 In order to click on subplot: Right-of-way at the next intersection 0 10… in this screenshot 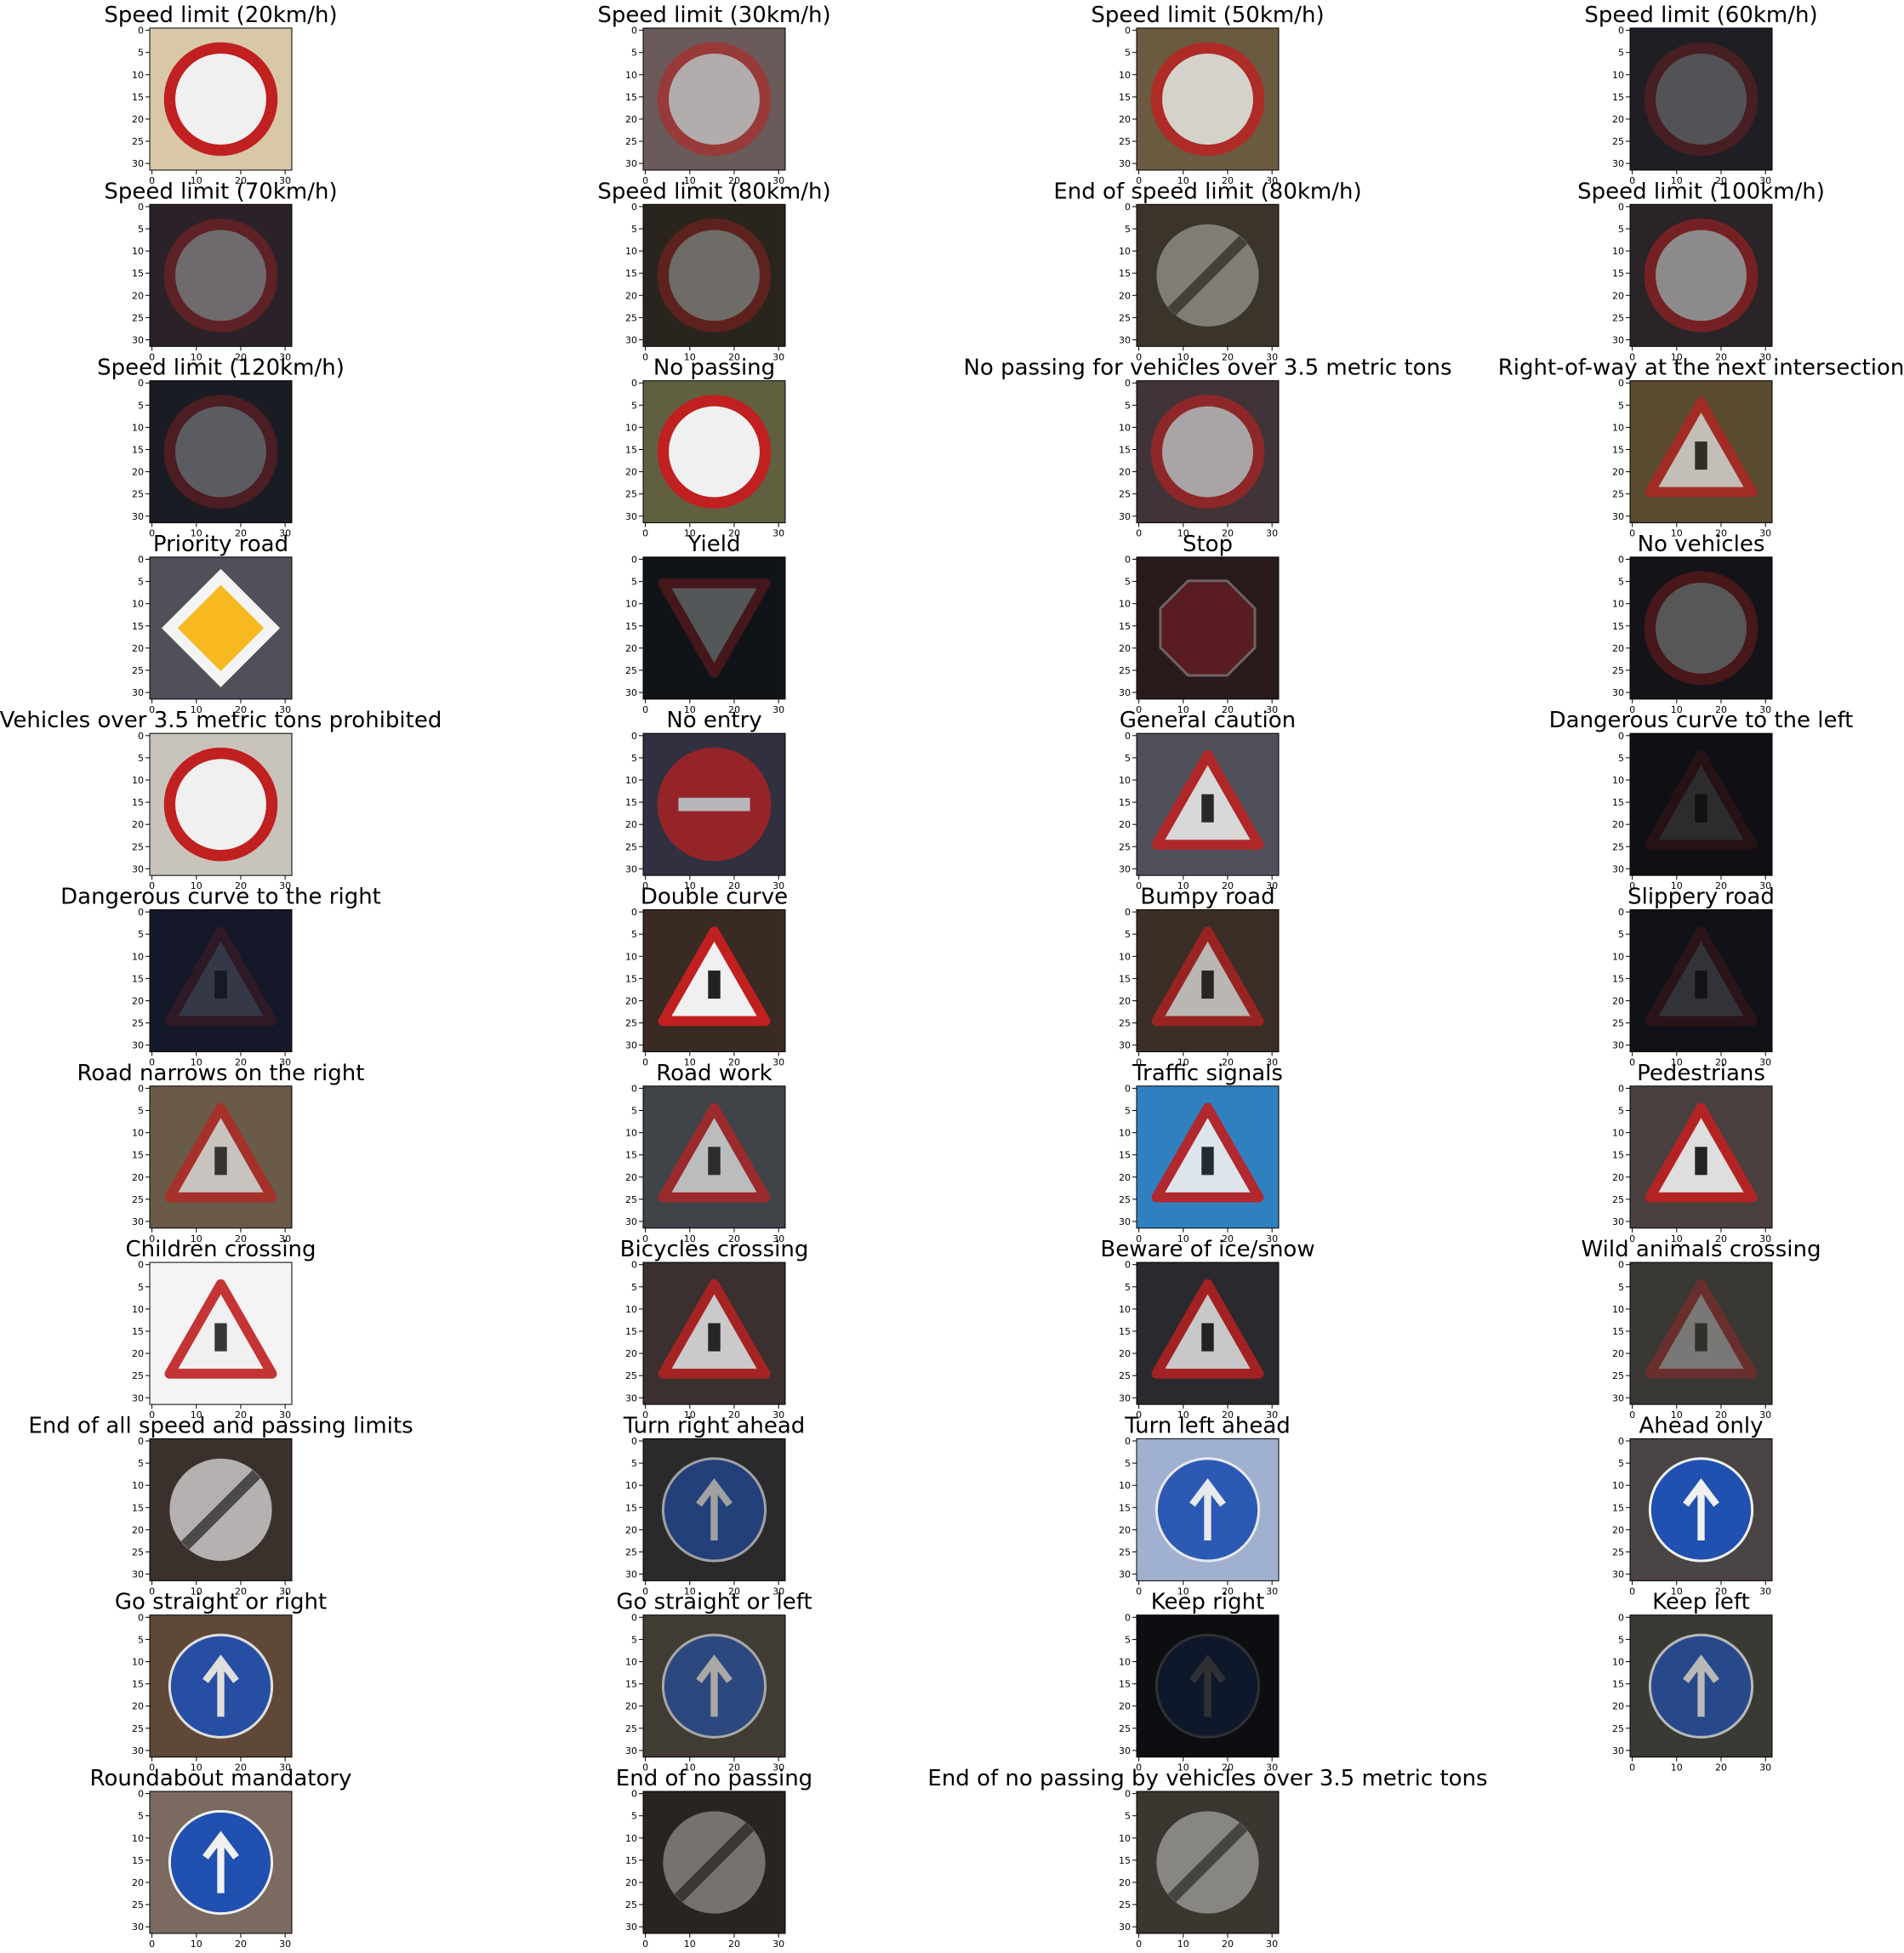, I will do `click(1701, 447)`.